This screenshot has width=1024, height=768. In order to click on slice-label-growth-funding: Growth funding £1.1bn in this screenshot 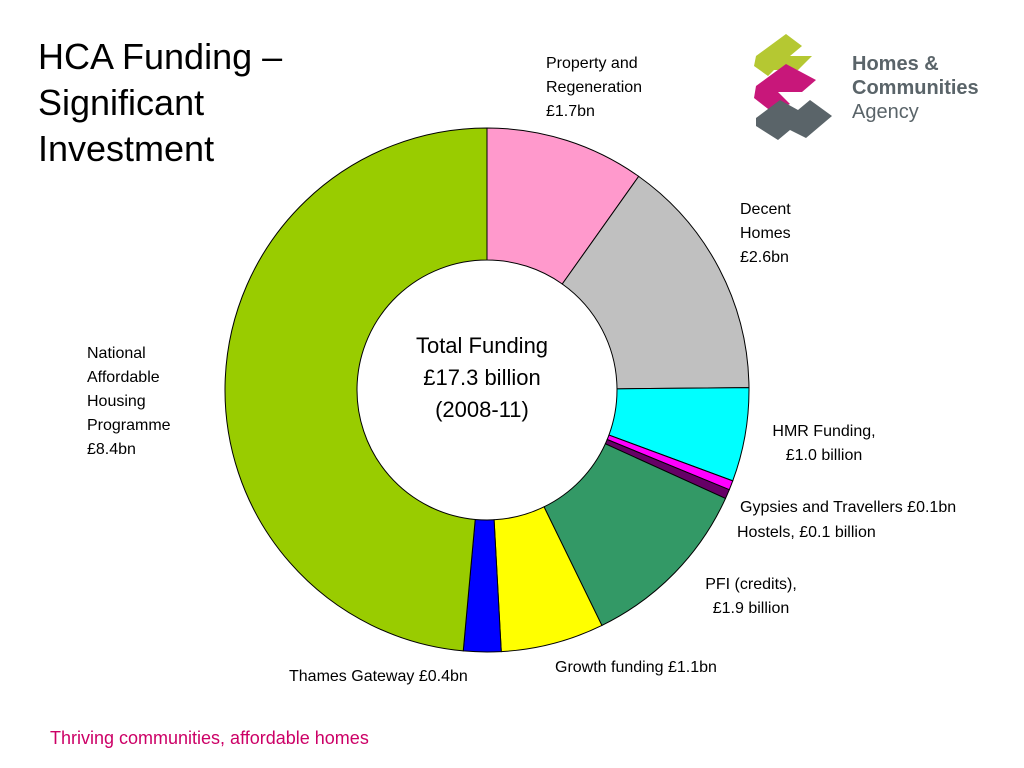, I will do `click(636, 667)`.